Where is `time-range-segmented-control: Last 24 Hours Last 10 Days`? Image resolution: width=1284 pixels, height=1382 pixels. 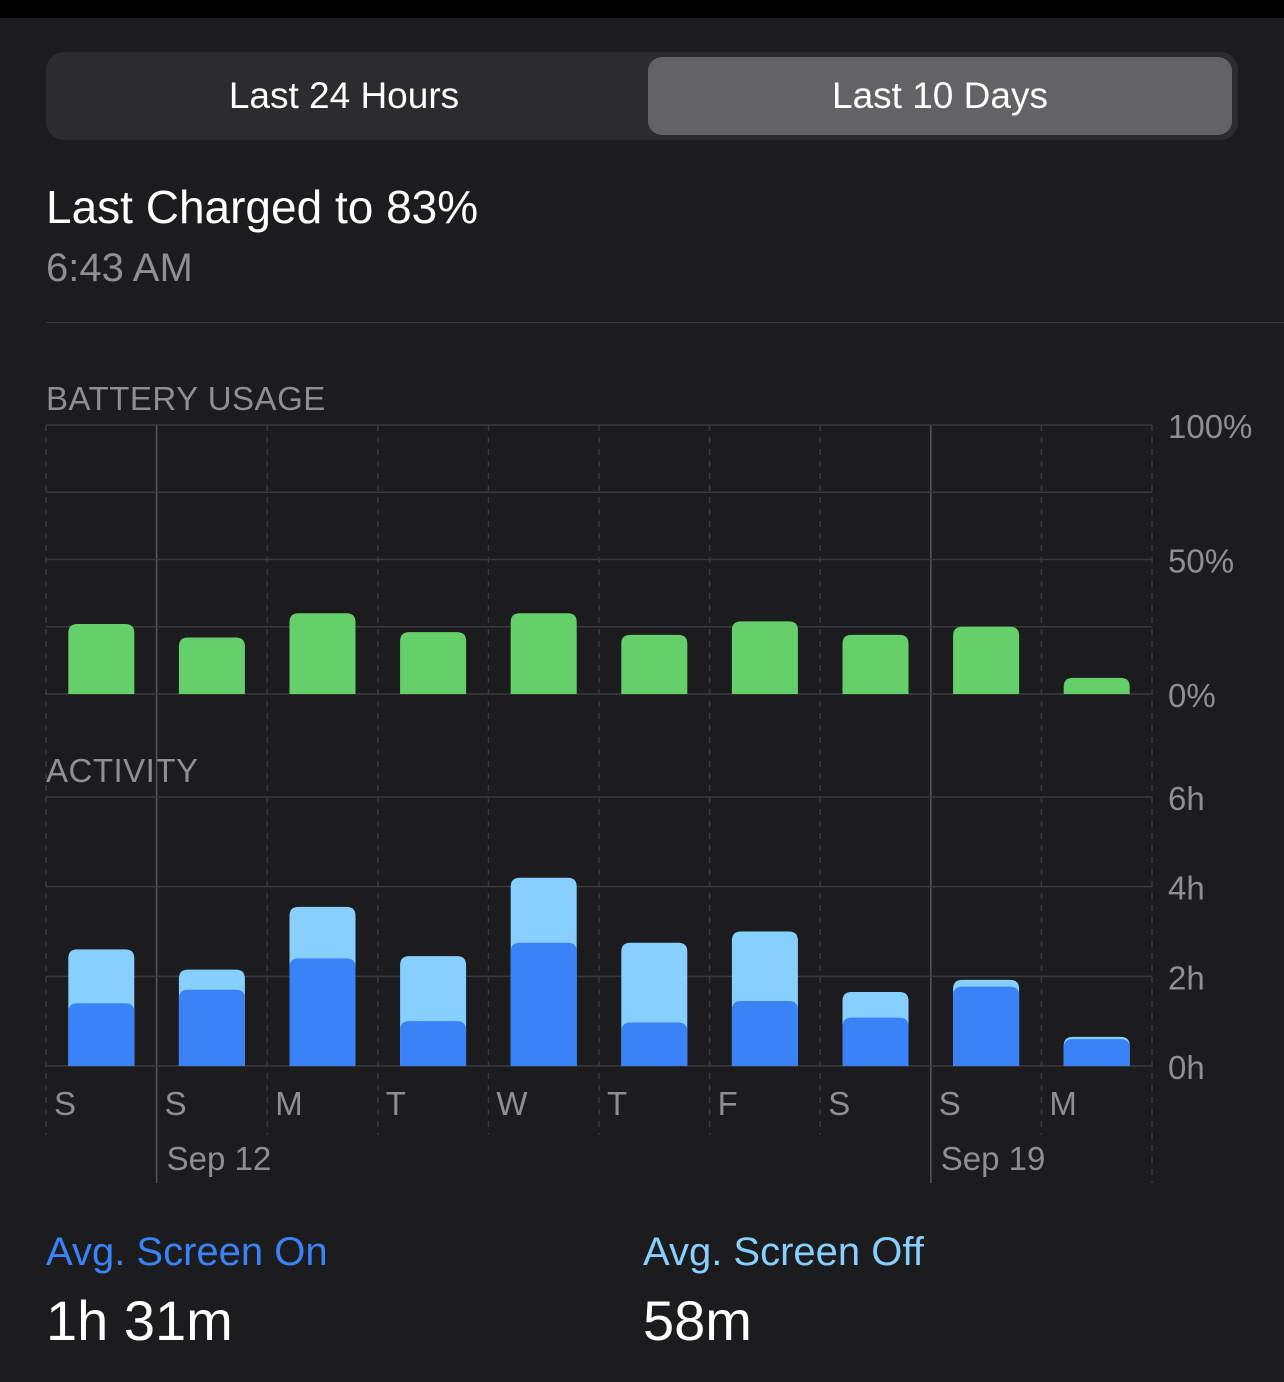 time-range-segmented-control: Last 24 Hours Last 10 Days is located at coordinates (642, 96).